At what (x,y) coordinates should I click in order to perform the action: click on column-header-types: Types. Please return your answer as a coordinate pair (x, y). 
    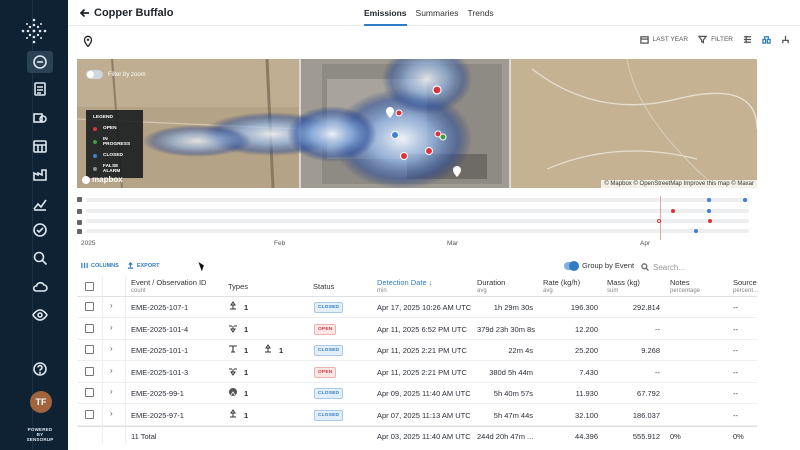
    Looking at the image, I should click on (238, 286).